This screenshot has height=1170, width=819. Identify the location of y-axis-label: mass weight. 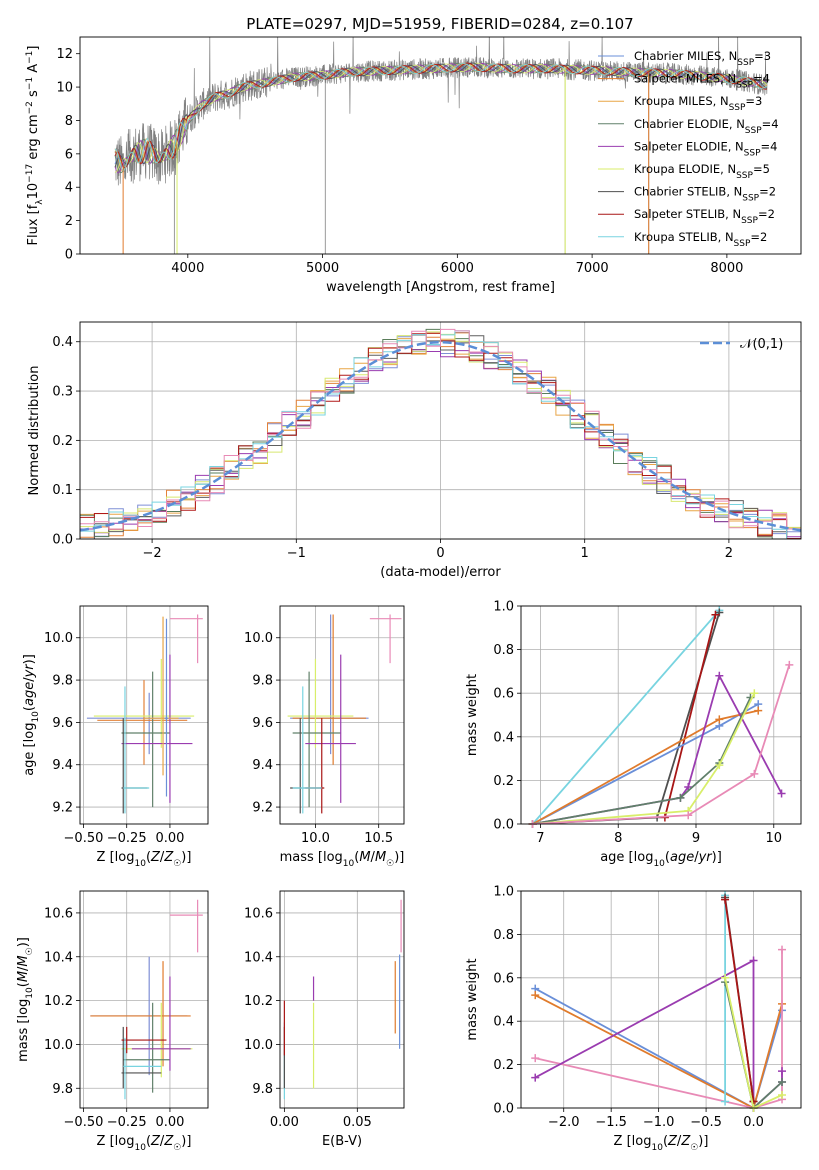
(472, 999).